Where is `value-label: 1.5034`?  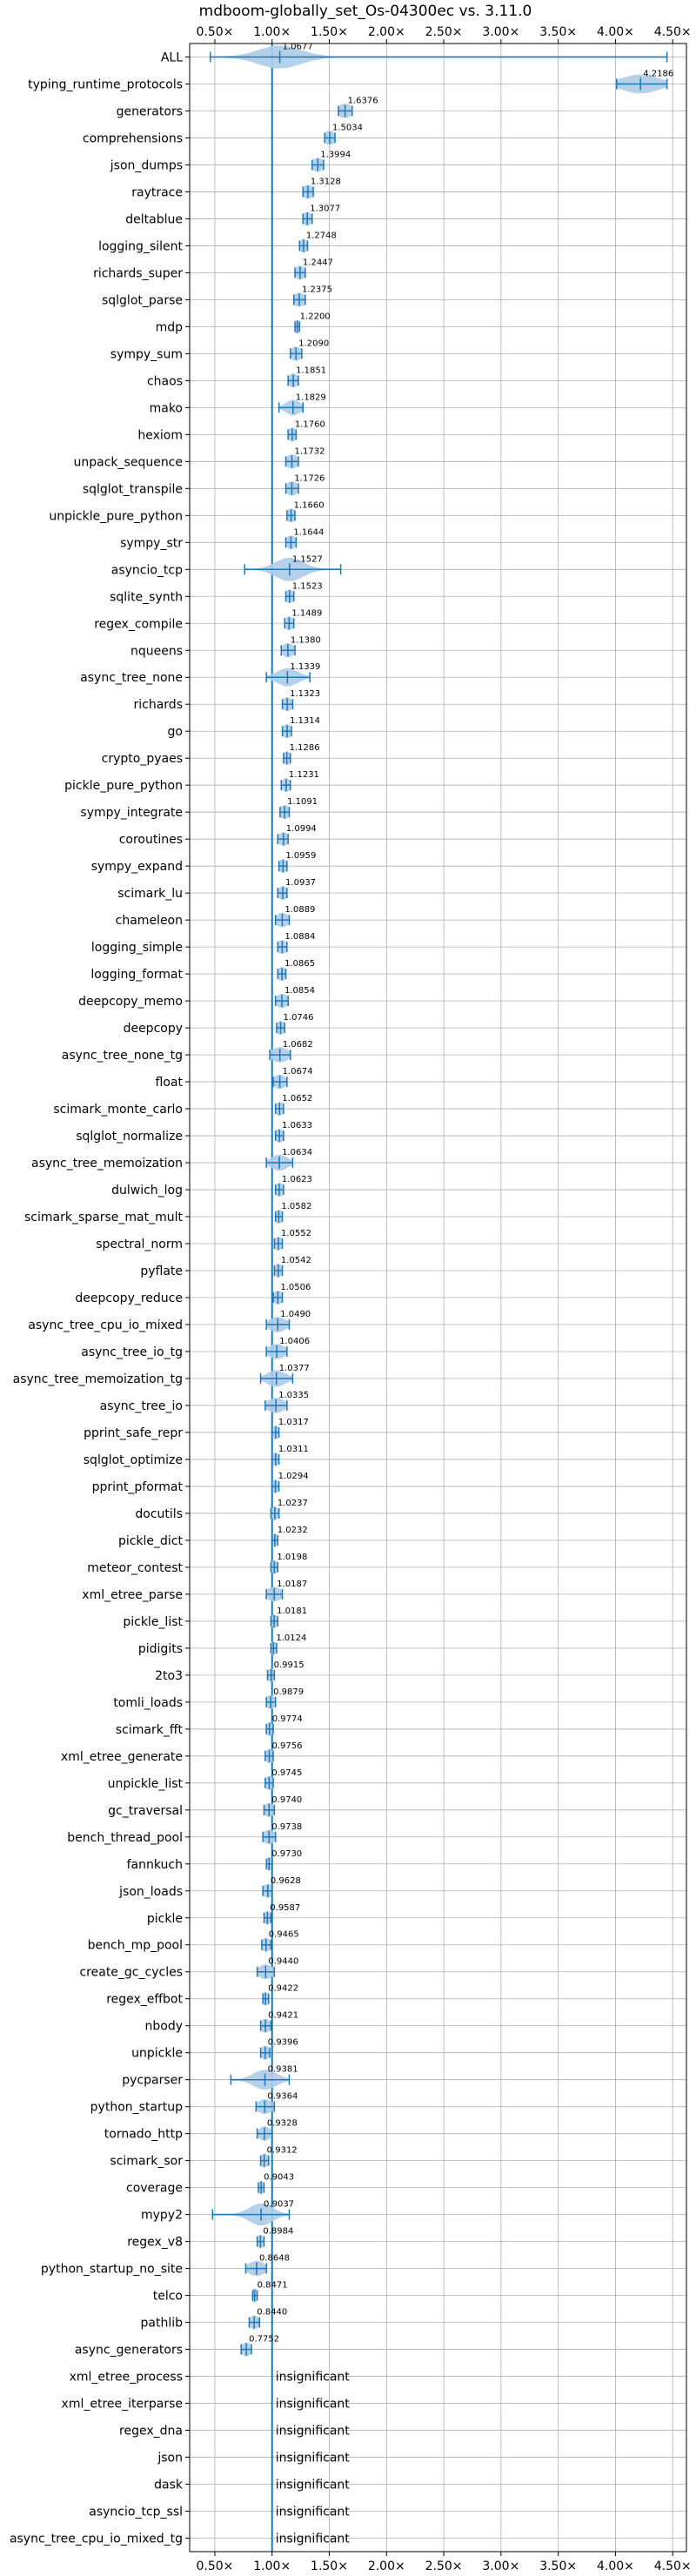
value-label: 1.5034 is located at coordinates (347, 128).